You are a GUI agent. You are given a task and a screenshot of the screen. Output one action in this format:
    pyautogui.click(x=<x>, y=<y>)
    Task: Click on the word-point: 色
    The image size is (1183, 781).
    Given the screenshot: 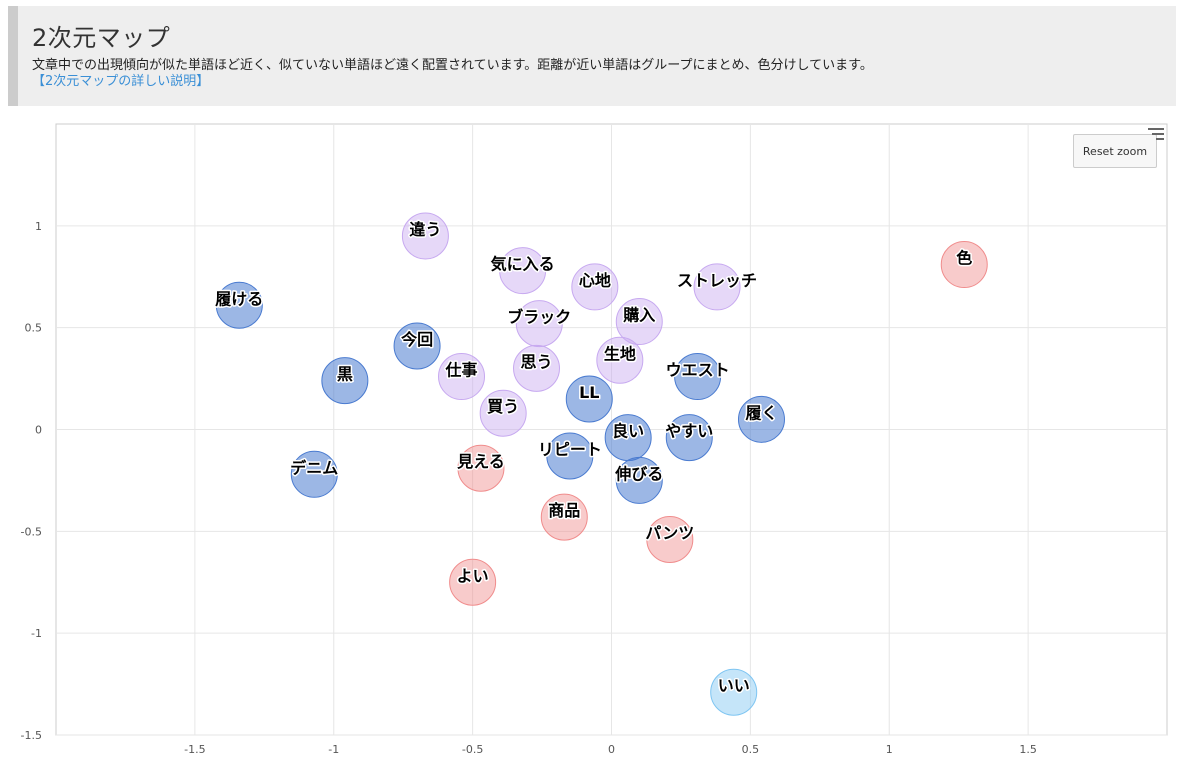 What is the action you would take?
    pyautogui.click(x=964, y=265)
    